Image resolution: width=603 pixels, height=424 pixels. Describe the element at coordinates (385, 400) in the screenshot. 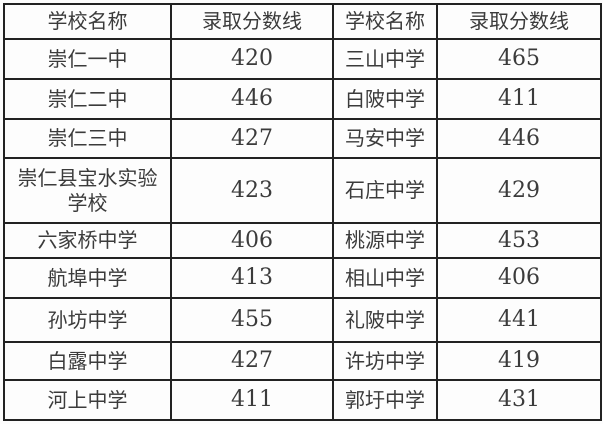

I see `school-name-cell: 郭圩中学` at that location.